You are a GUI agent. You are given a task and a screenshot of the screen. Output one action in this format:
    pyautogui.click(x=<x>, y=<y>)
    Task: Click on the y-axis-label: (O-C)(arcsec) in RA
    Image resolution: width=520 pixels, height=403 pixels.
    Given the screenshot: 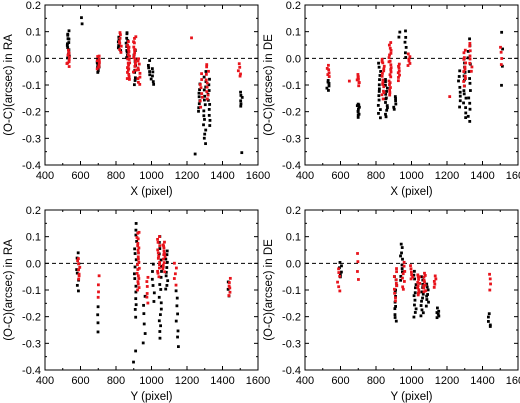 What is the action you would take?
    pyautogui.click(x=9, y=85)
    